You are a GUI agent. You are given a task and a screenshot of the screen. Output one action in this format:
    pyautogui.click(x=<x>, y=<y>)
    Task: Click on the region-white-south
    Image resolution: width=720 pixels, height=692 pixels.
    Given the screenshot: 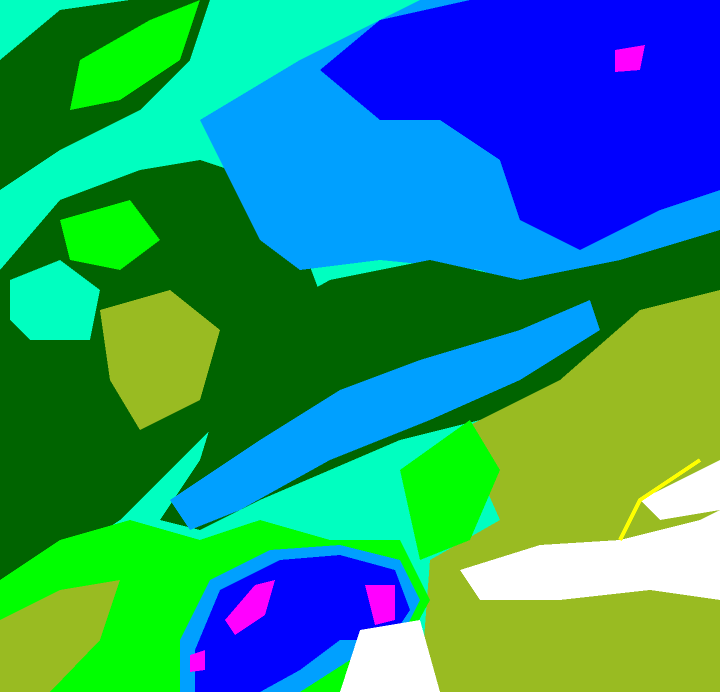 What is the action you would take?
    pyautogui.click(x=590, y=555)
    